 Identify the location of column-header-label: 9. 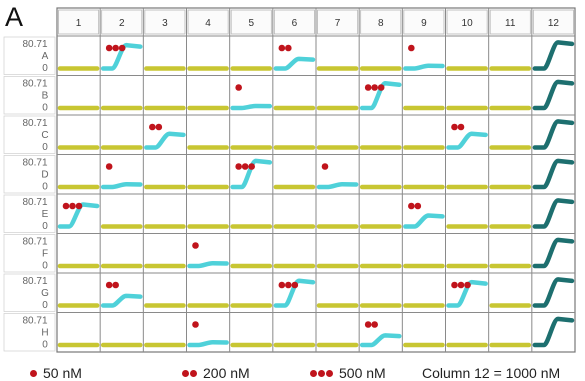
(424, 23).